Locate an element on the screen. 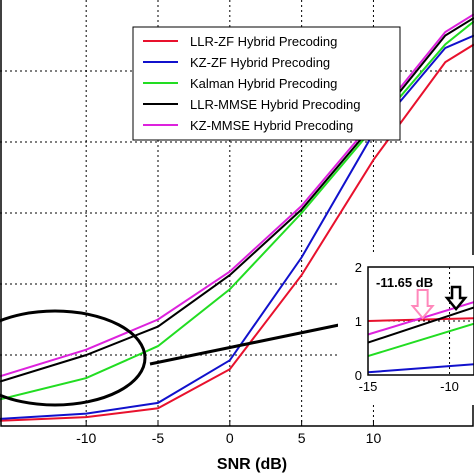  x-tick-label: 0 is located at coordinates (230, 438).